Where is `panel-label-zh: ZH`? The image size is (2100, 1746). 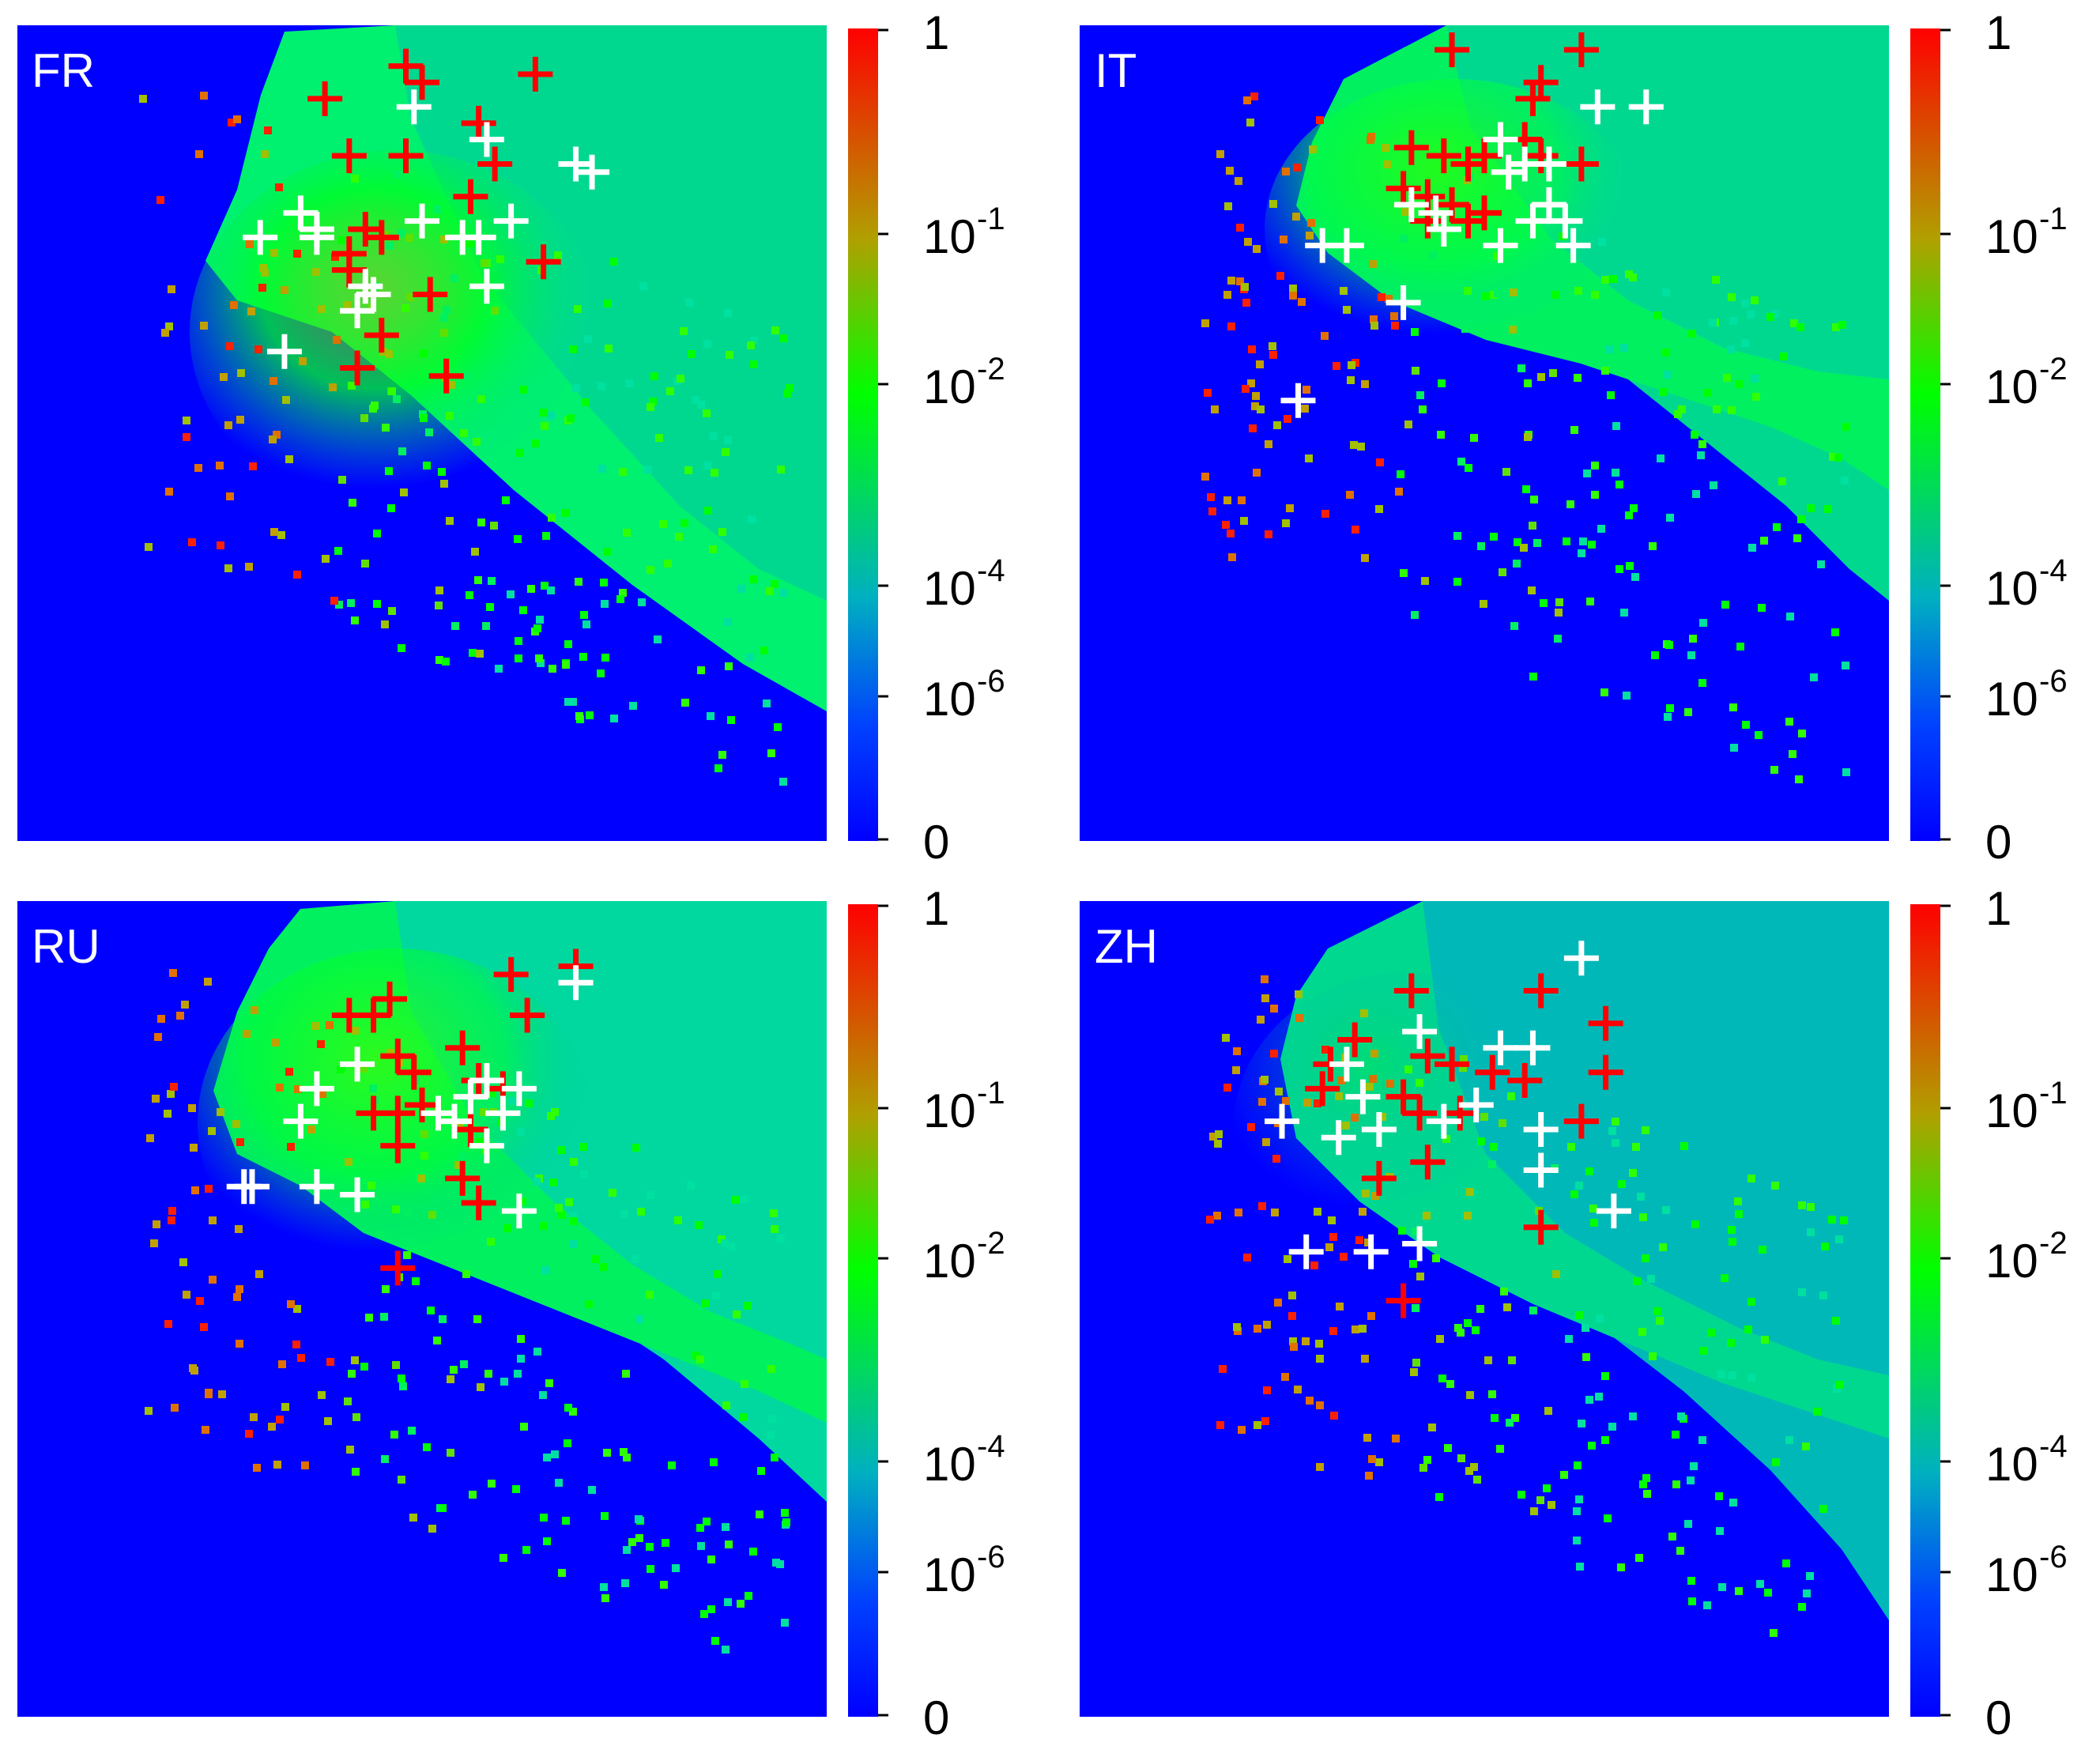 panel-label-zh: ZH is located at coordinates (1126, 946).